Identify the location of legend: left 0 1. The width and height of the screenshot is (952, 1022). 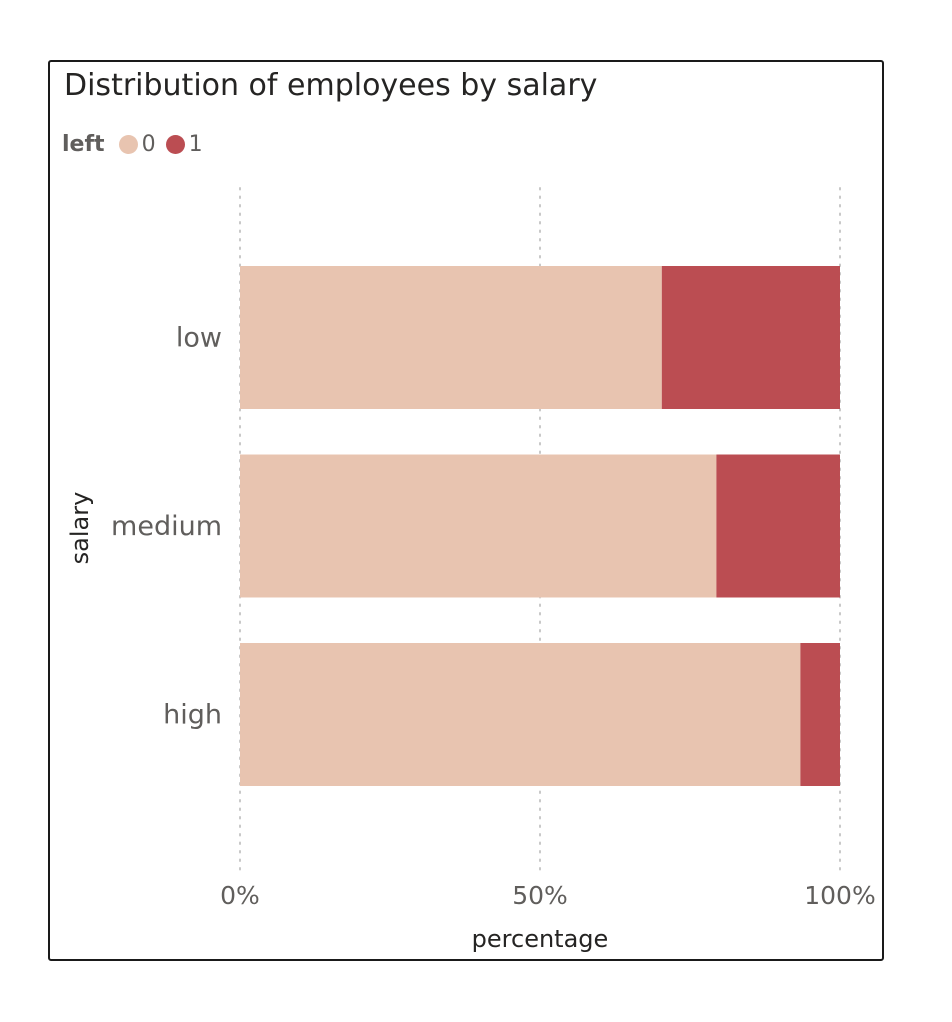
(137, 144).